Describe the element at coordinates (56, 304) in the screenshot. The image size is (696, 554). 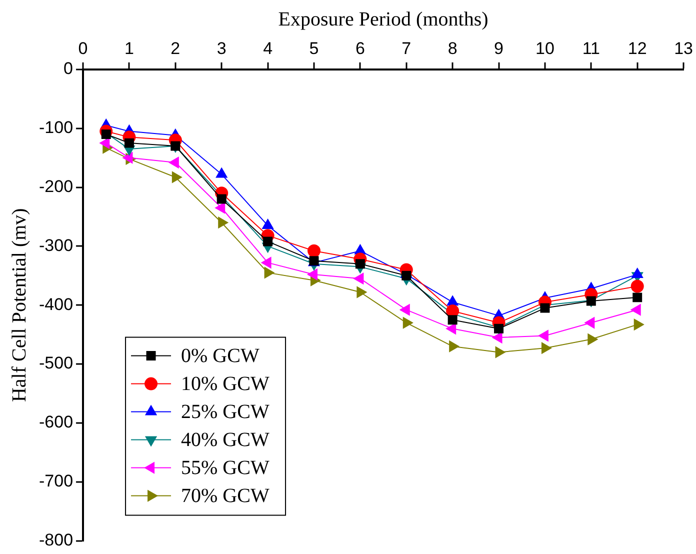
I see `y-tick-label: -400` at that location.